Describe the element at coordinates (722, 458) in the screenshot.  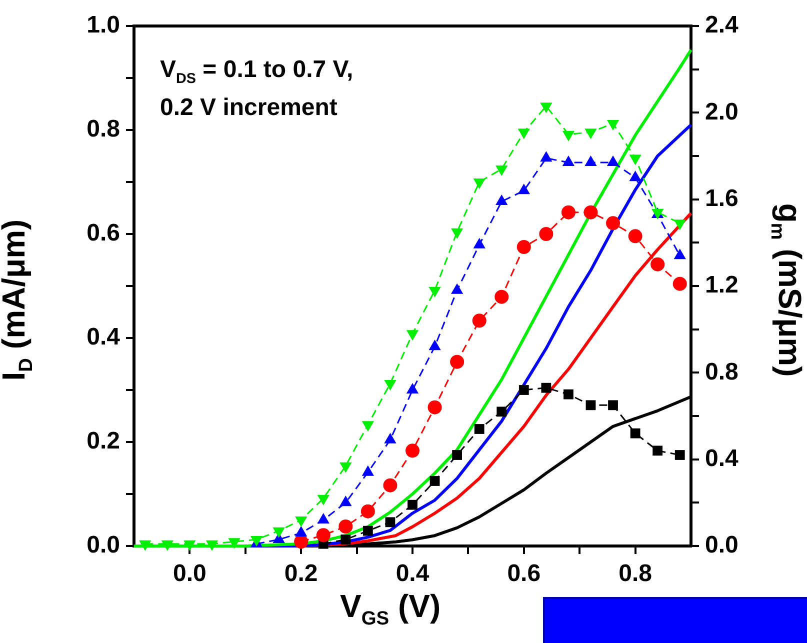
I see `y2-tick-label: 0.4` at that location.